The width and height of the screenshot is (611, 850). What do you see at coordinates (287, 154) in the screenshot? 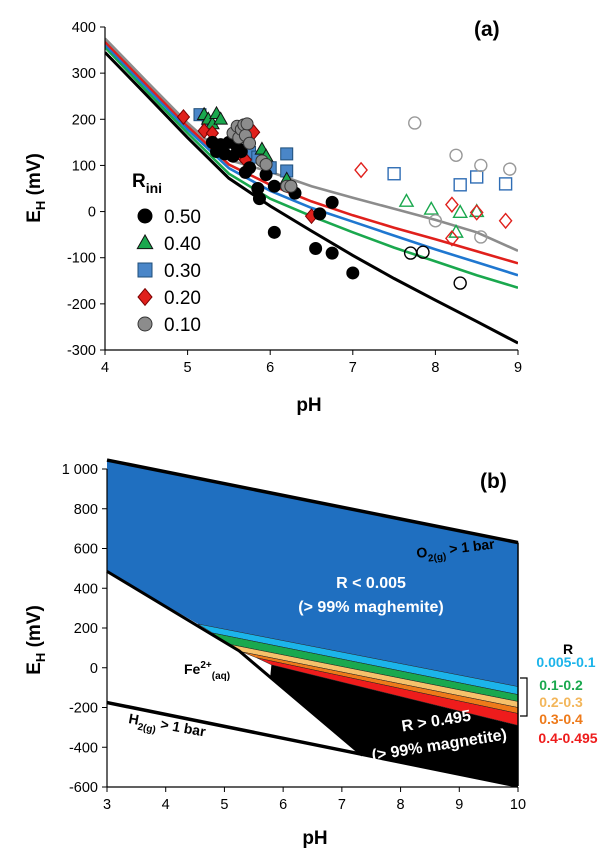
I see `data-point-0.30` at bounding box center [287, 154].